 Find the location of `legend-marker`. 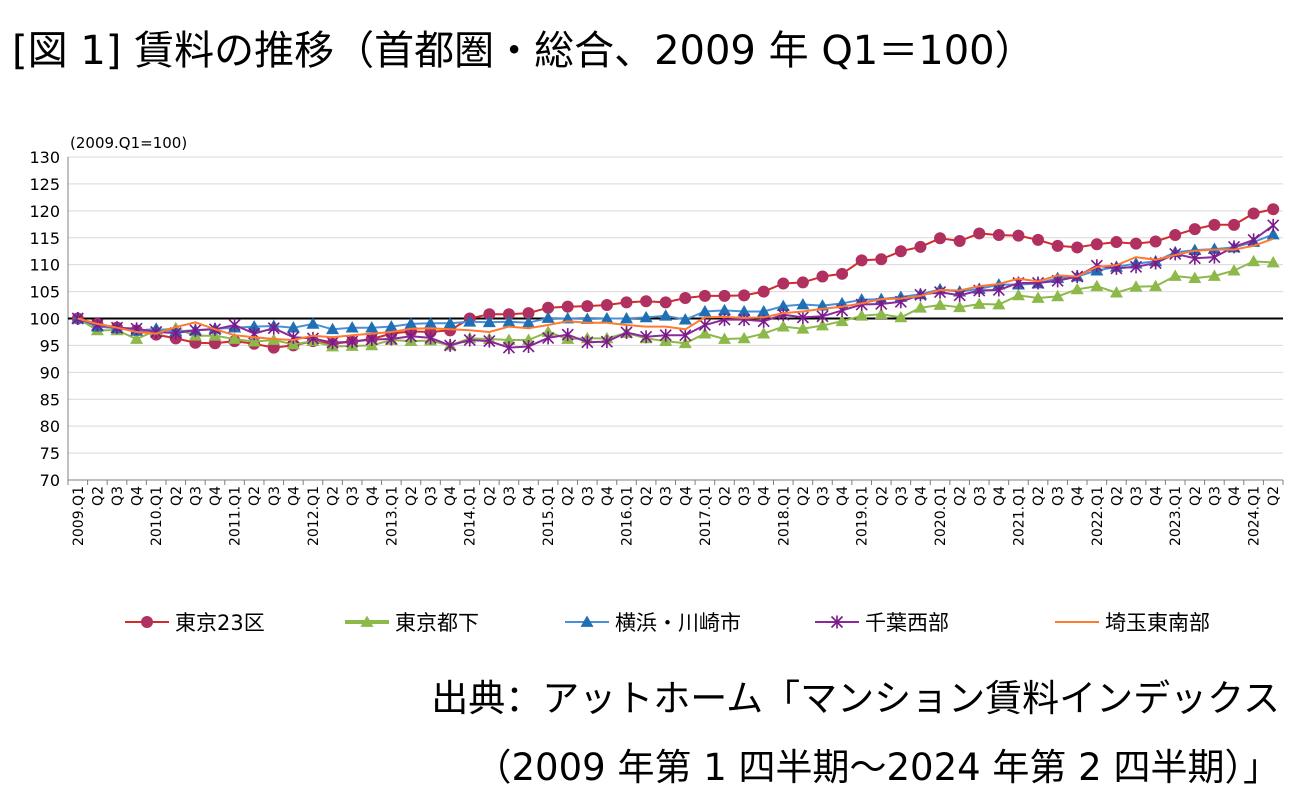

legend-marker is located at coordinates (837, 622).